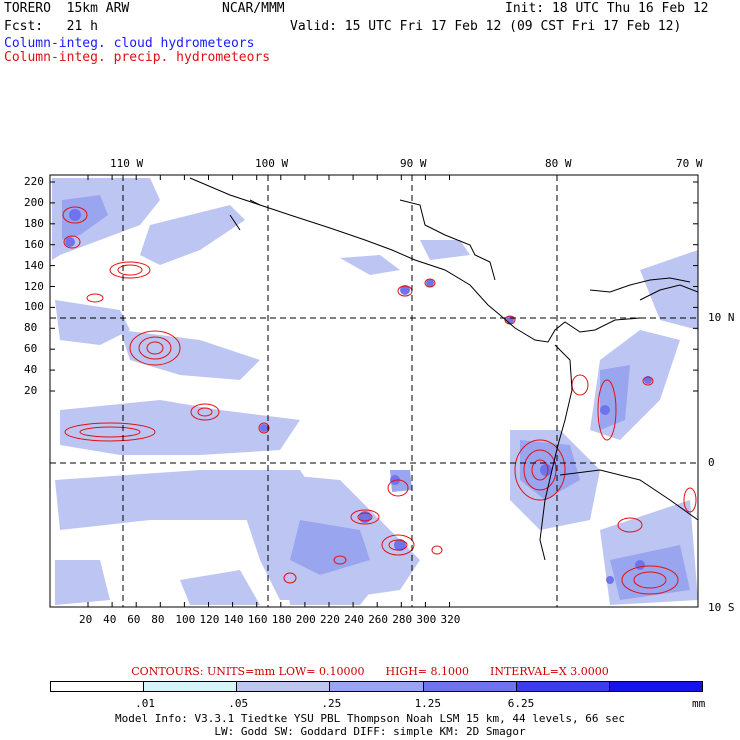 This screenshot has height=740, width=740. I want to click on y-tick-label: 40, so click(31, 370).